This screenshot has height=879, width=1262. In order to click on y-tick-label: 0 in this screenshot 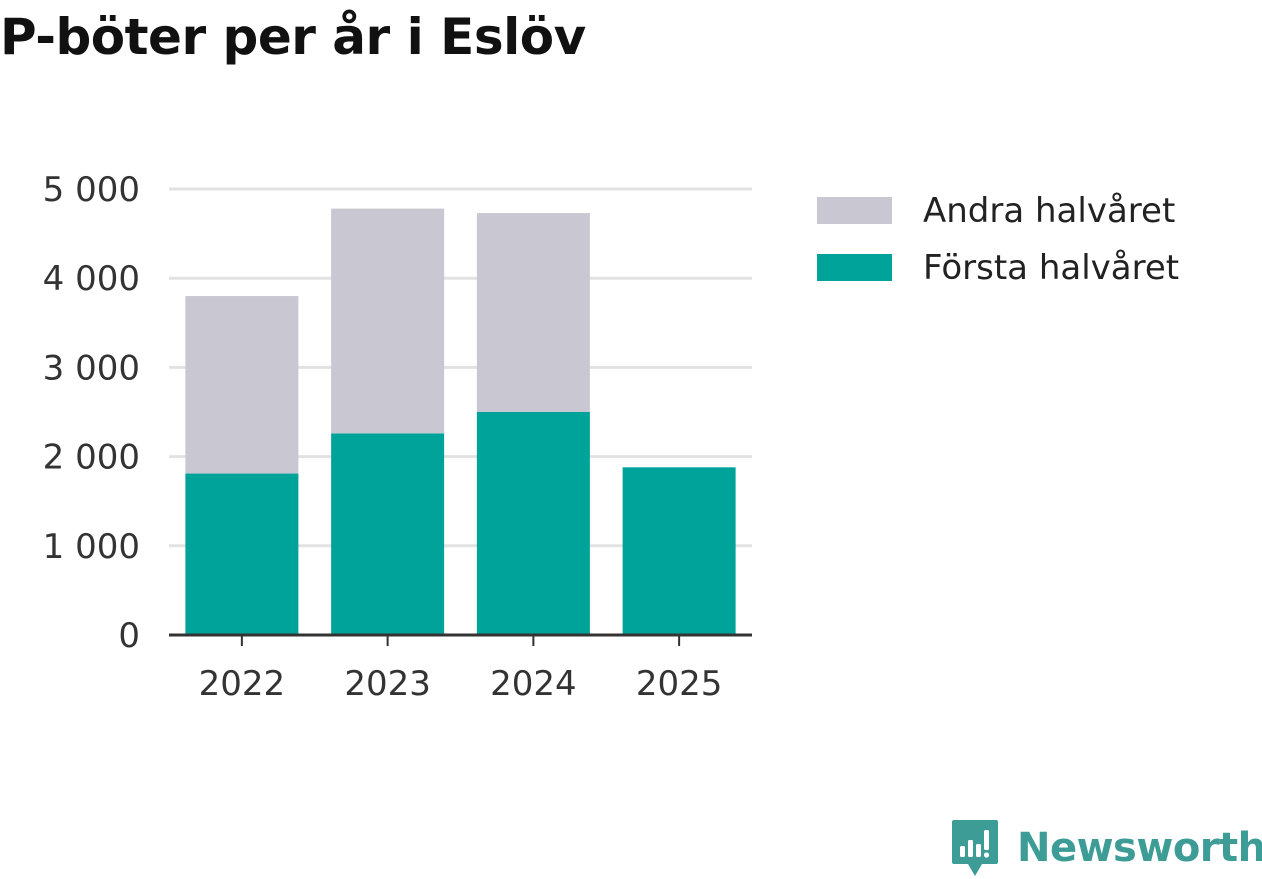, I will do `click(129, 636)`.